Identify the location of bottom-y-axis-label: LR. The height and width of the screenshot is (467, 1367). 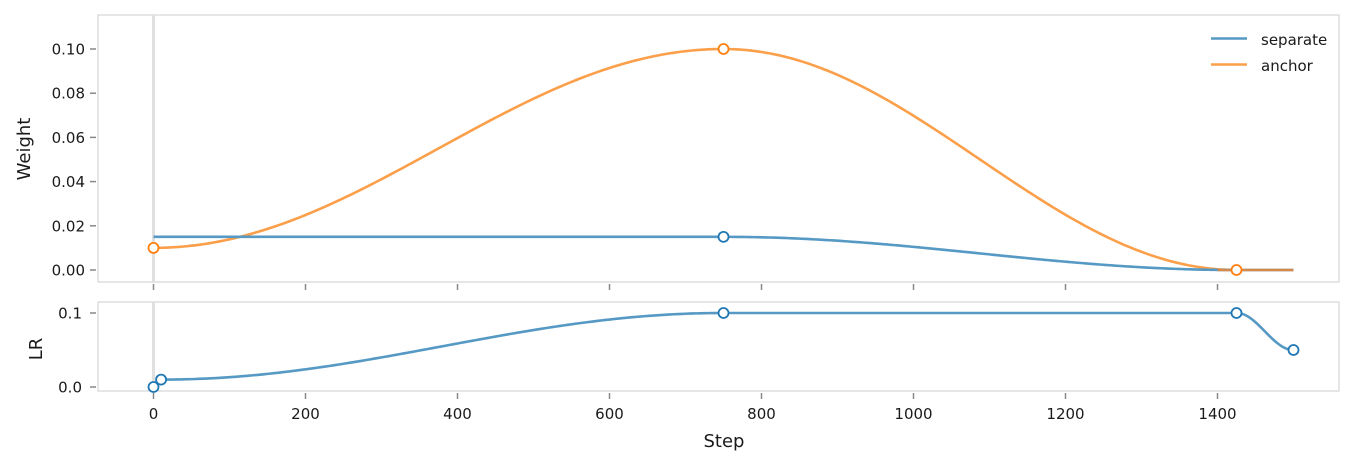
(36, 349).